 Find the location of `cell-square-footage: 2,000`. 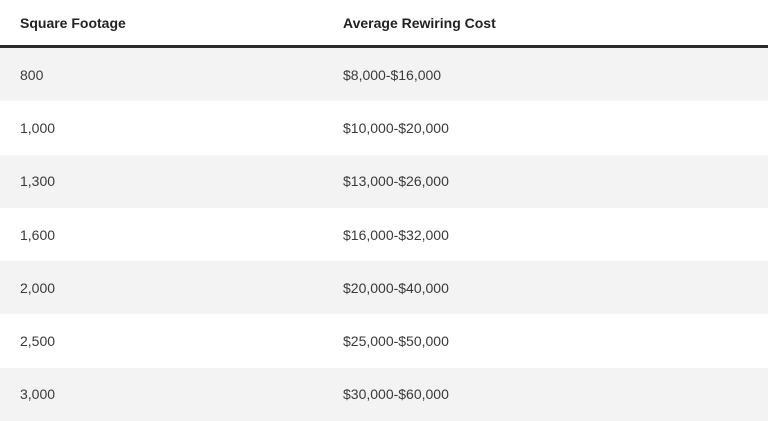

cell-square-footage: 2,000 is located at coordinates (38, 287).